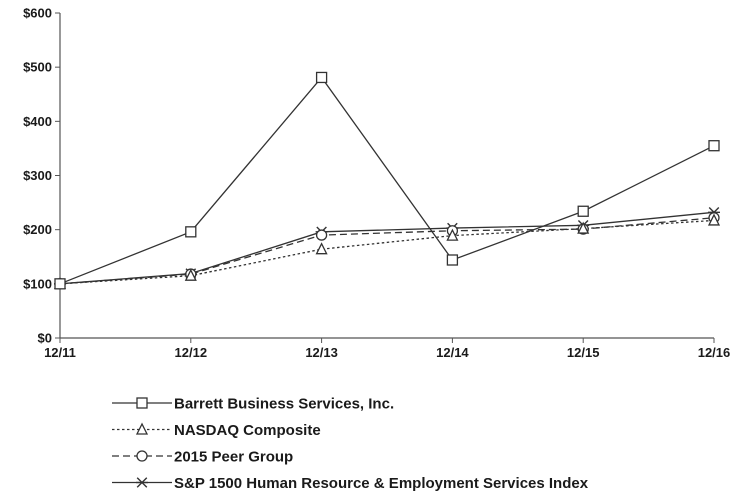 Image resolution: width=737 pixels, height=495 pixels. I want to click on y-tick-label: $300, so click(37, 175).